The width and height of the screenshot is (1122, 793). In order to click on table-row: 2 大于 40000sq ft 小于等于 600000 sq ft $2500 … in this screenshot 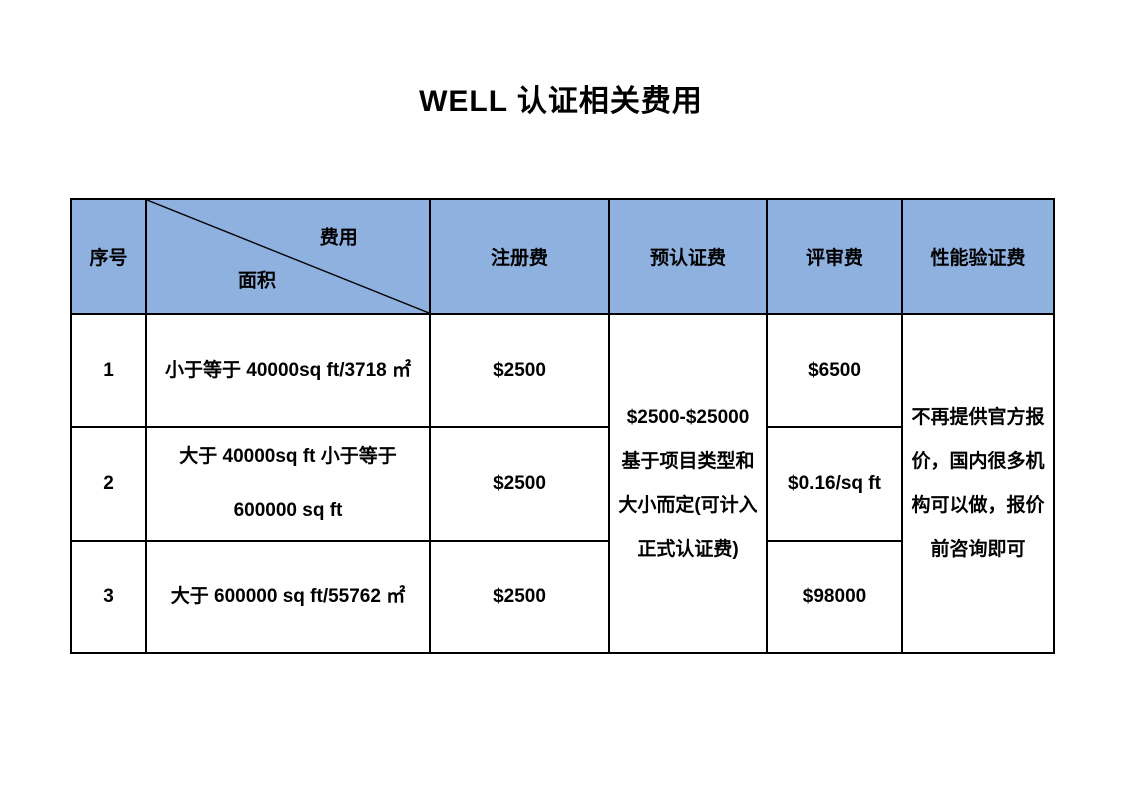, I will do `click(562, 484)`.